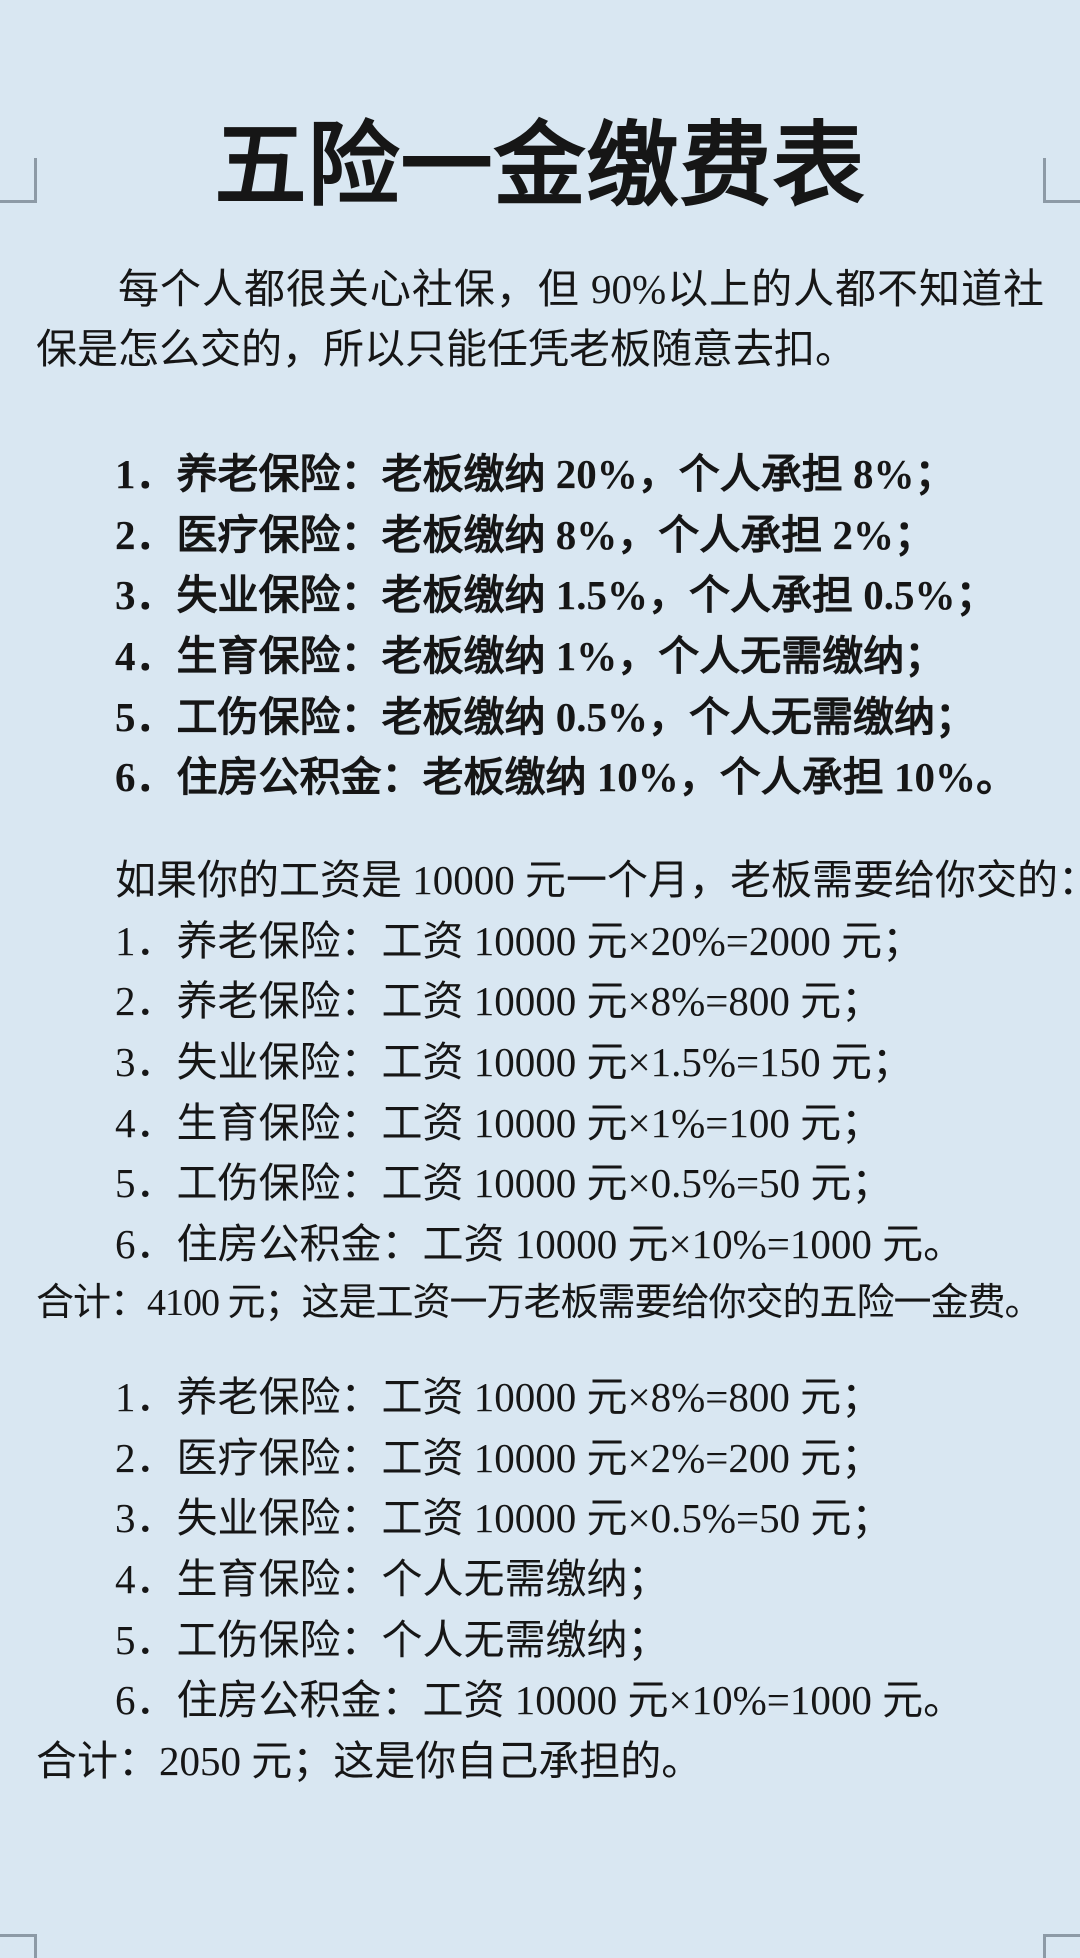 The image size is (1080, 1958). I want to click on rate-item-medical: 2．医疗保险：老板缴纳 8%，个人承担 2%；, so click(525, 534).